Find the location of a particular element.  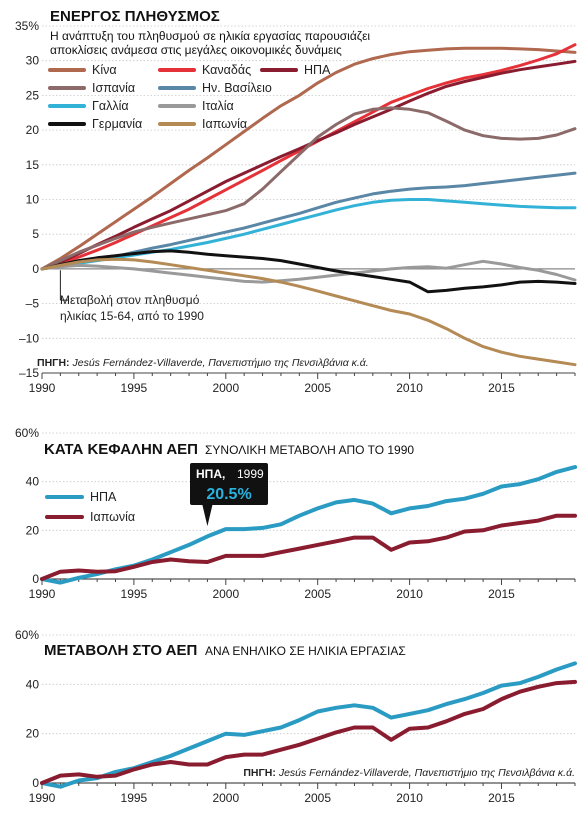

y-tick-label: 15 is located at coordinates (33, 165).